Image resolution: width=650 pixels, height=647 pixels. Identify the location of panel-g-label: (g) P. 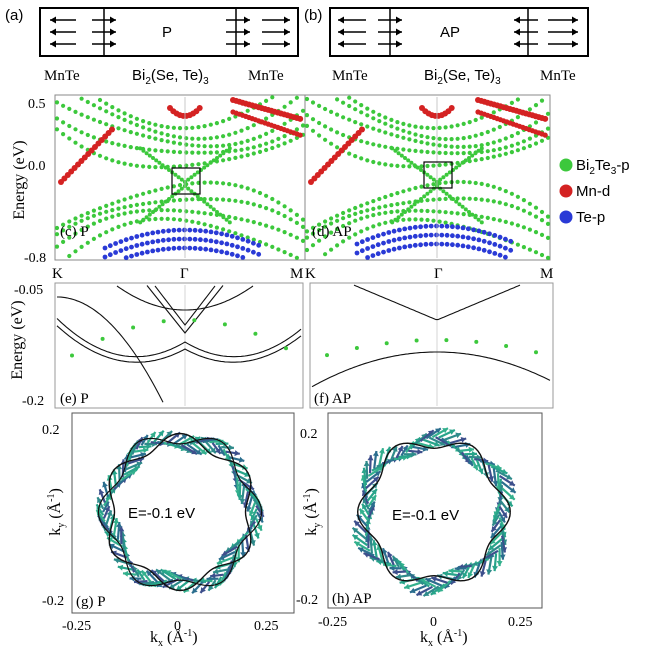
(91, 602).